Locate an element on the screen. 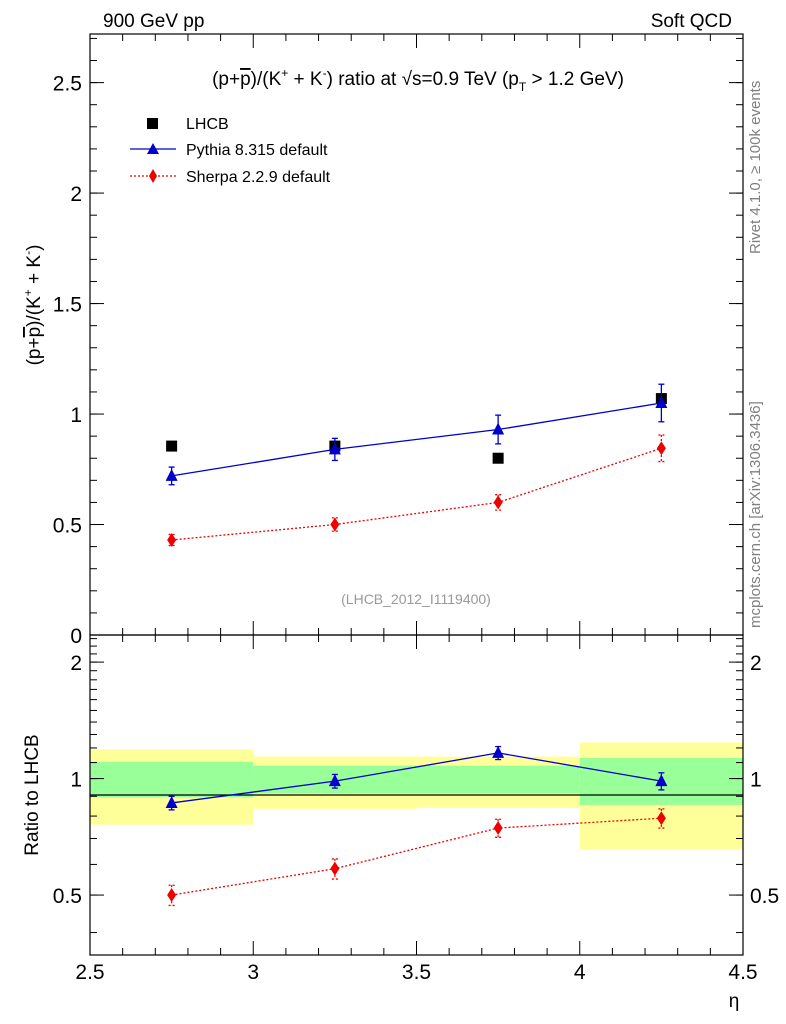 This screenshot has width=786, height=1024. main-series-layer is located at coordinates (416, 465).